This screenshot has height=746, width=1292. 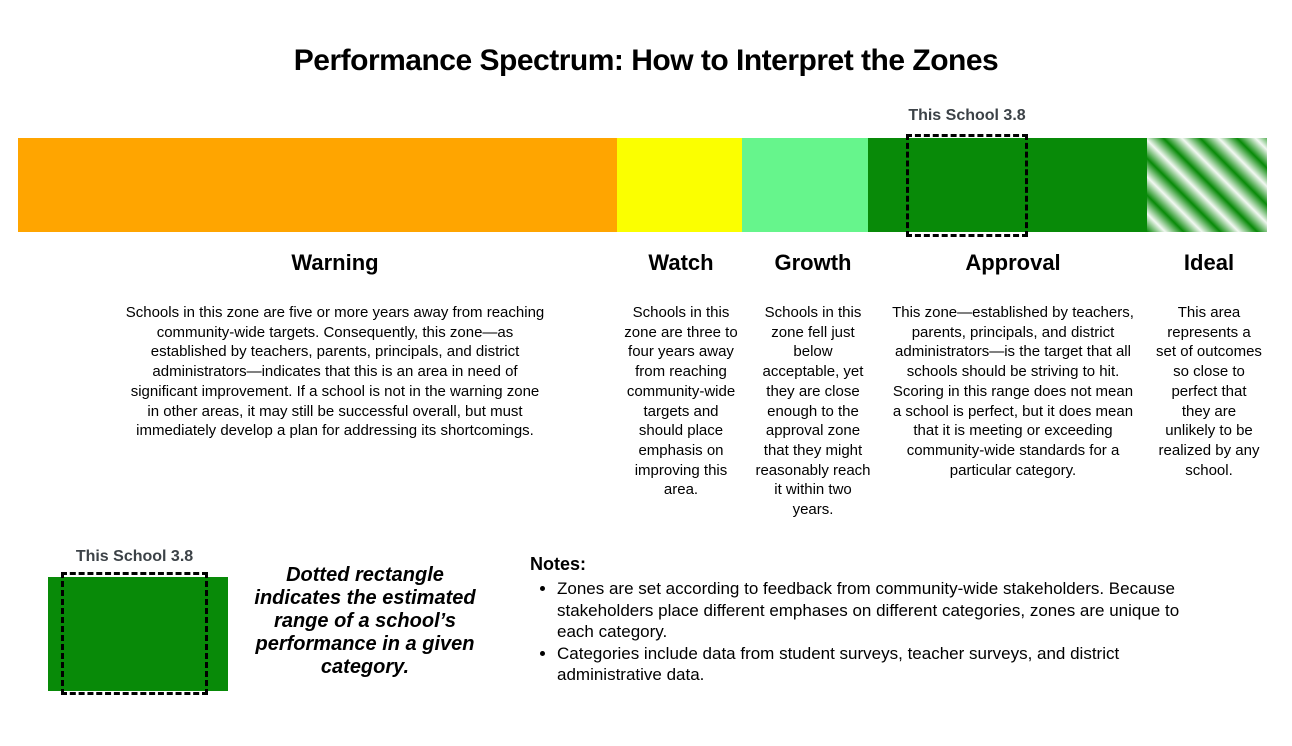 What do you see at coordinates (558, 564) in the screenshot?
I see `notes-heading: Notes:` at bounding box center [558, 564].